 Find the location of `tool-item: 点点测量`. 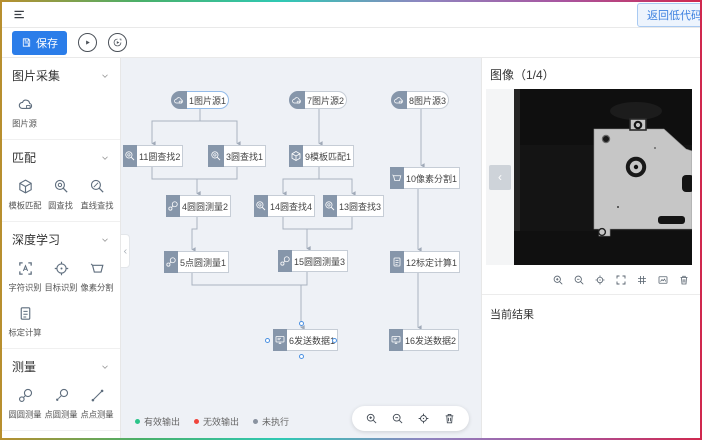

tool-item: 点点测量 is located at coordinates (97, 404).